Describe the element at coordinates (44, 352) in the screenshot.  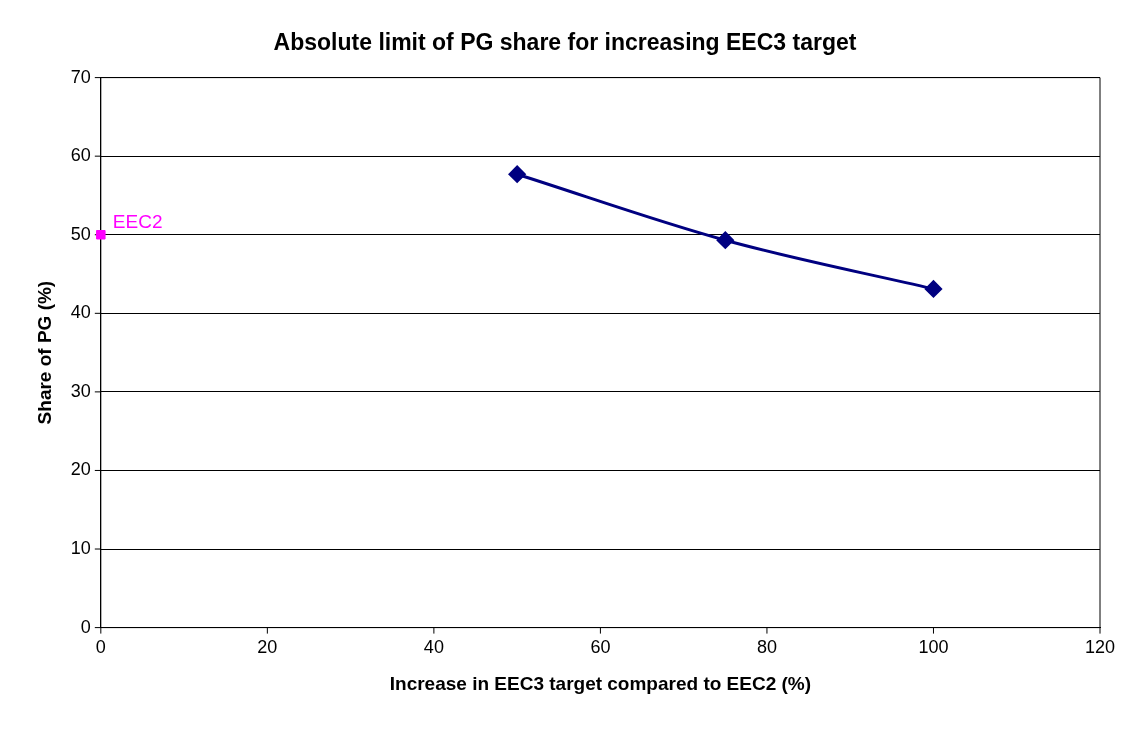
I see `y-axis-title: Share of PG (%)` at that location.